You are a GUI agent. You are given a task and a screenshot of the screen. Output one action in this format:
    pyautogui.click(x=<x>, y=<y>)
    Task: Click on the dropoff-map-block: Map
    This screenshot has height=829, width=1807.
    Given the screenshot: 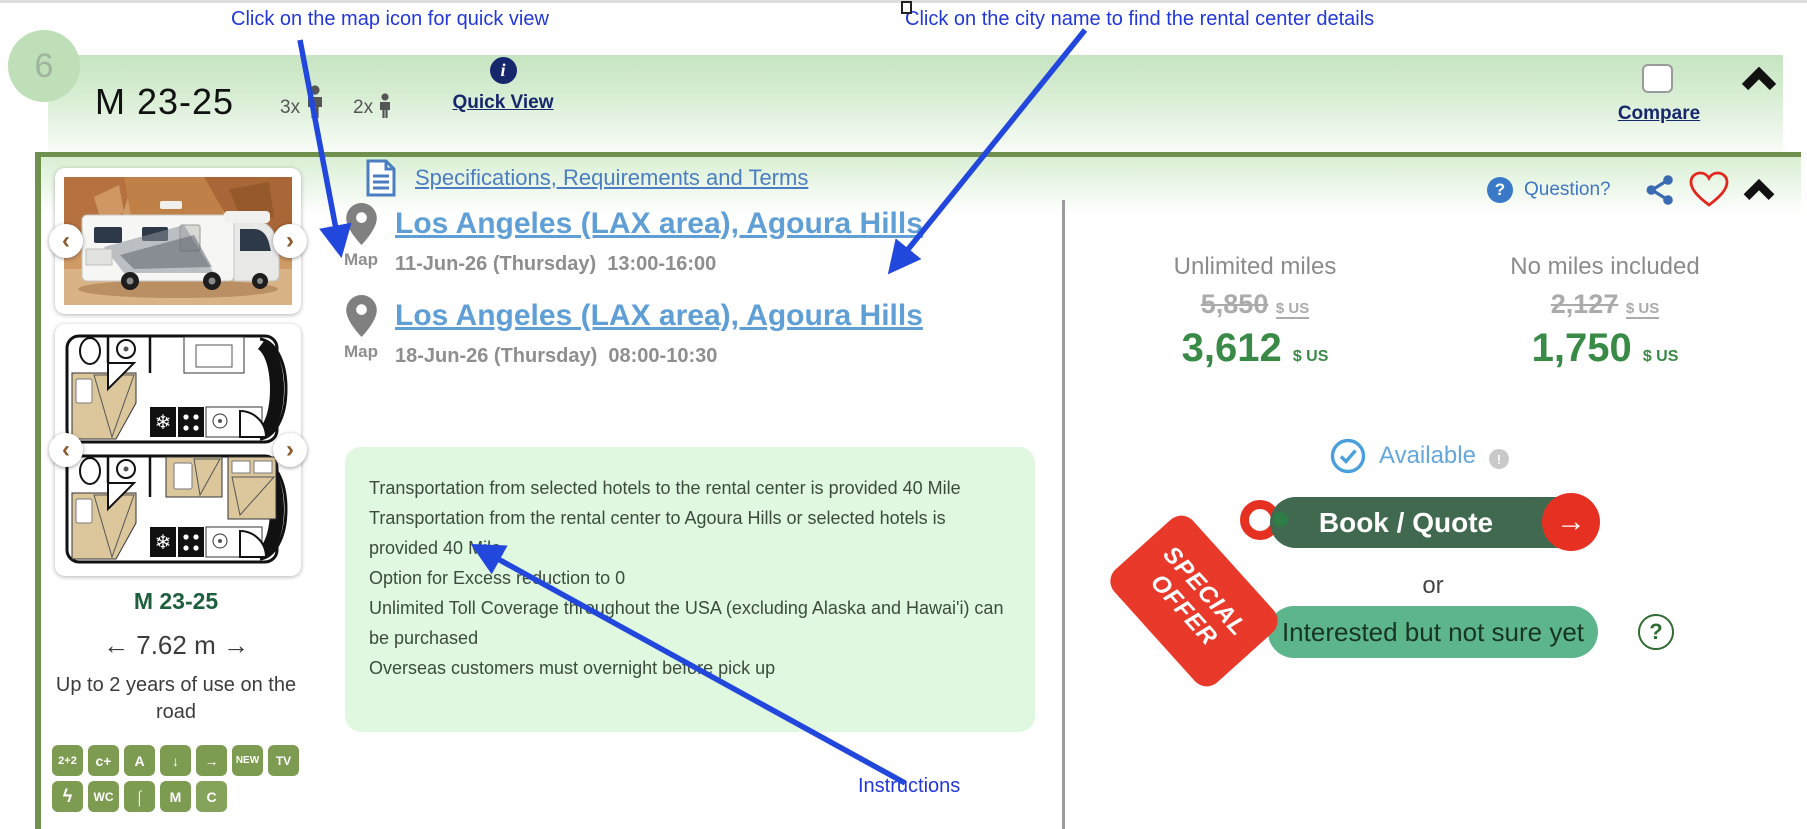 What is the action you would take?
    pyautogui.click(x=361, y=328)
    